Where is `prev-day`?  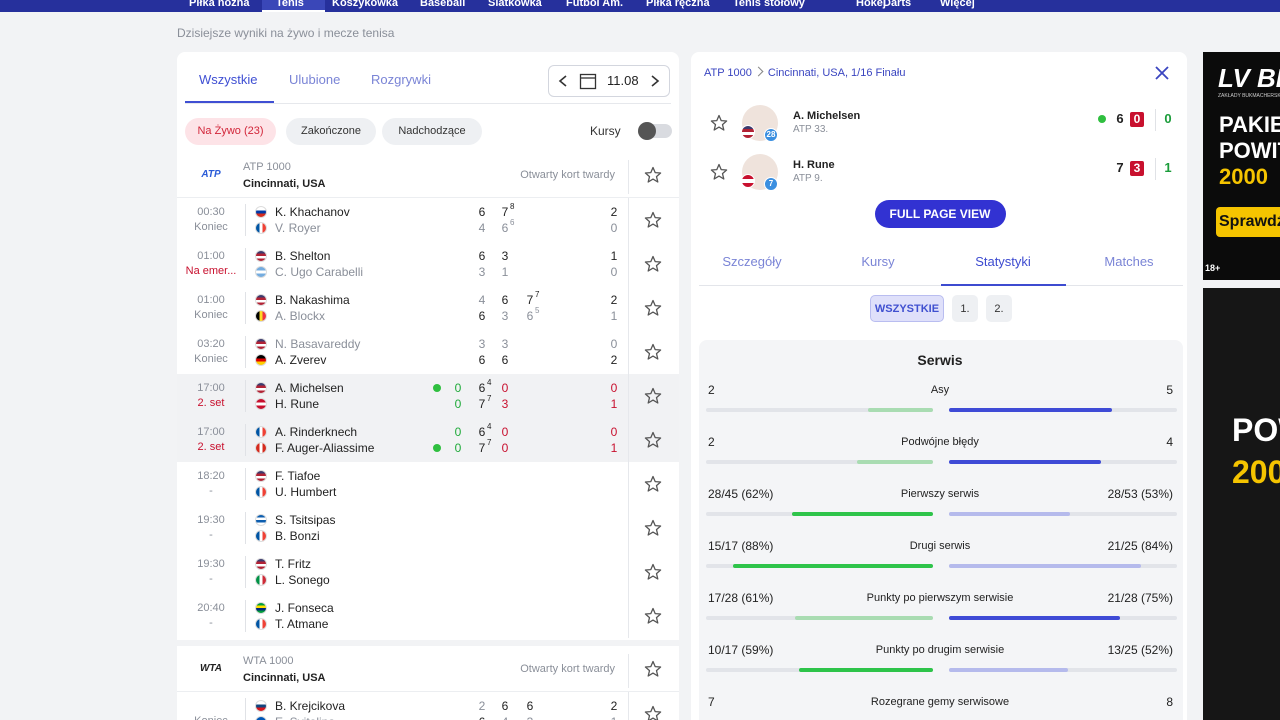 prev-day is located at coordinates (563, 81).